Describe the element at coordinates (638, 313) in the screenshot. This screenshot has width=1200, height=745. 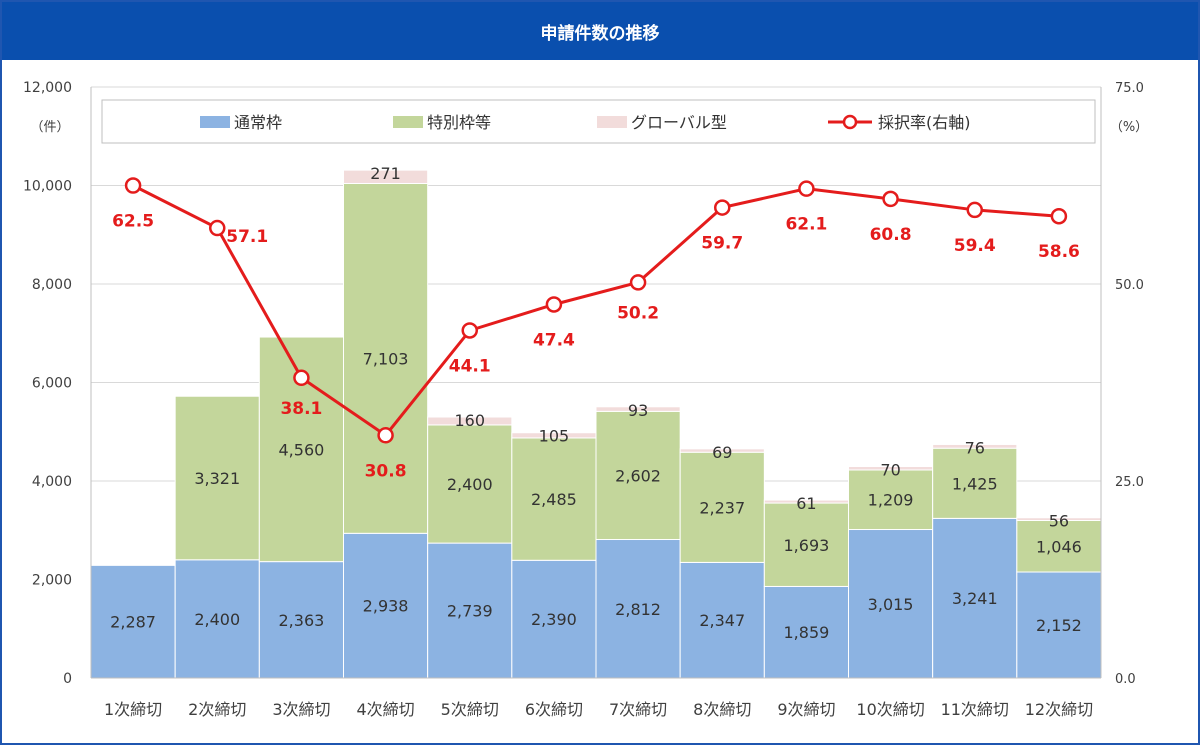
I see `rate-data-label: 50.2` at that location.